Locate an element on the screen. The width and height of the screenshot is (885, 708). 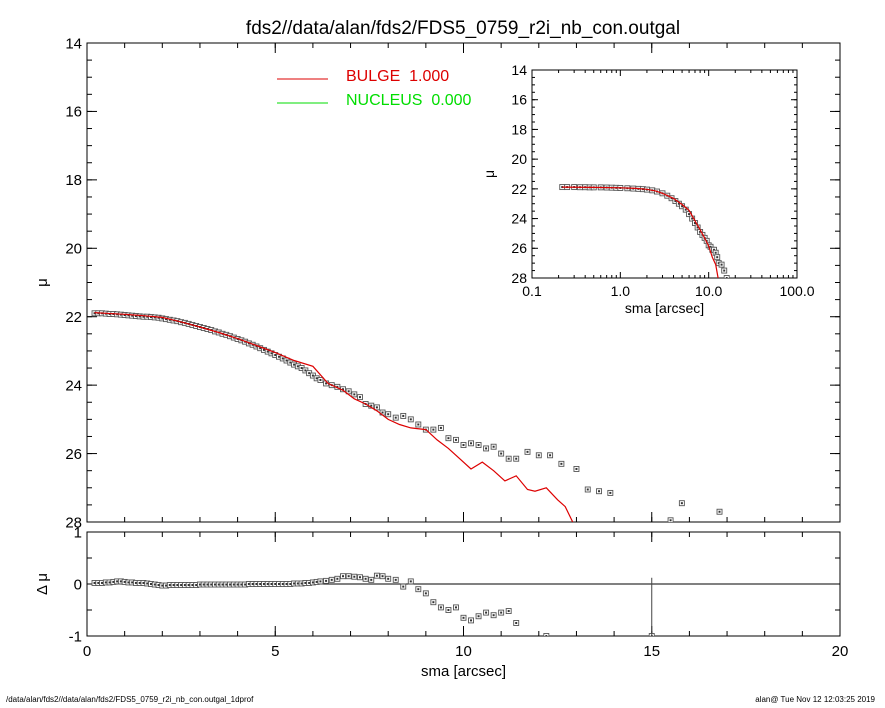
y-tick-label-inset: 22 is located at coordinates (519, 189).